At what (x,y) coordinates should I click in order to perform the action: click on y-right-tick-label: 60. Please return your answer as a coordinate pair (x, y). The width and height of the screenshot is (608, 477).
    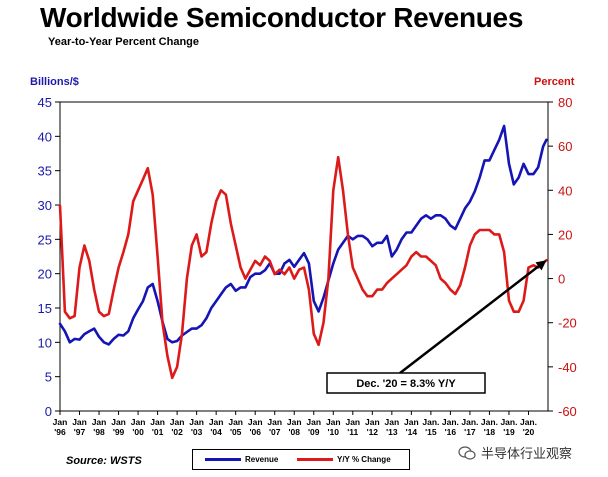
    Looking at the image, I should click on (565, 146).